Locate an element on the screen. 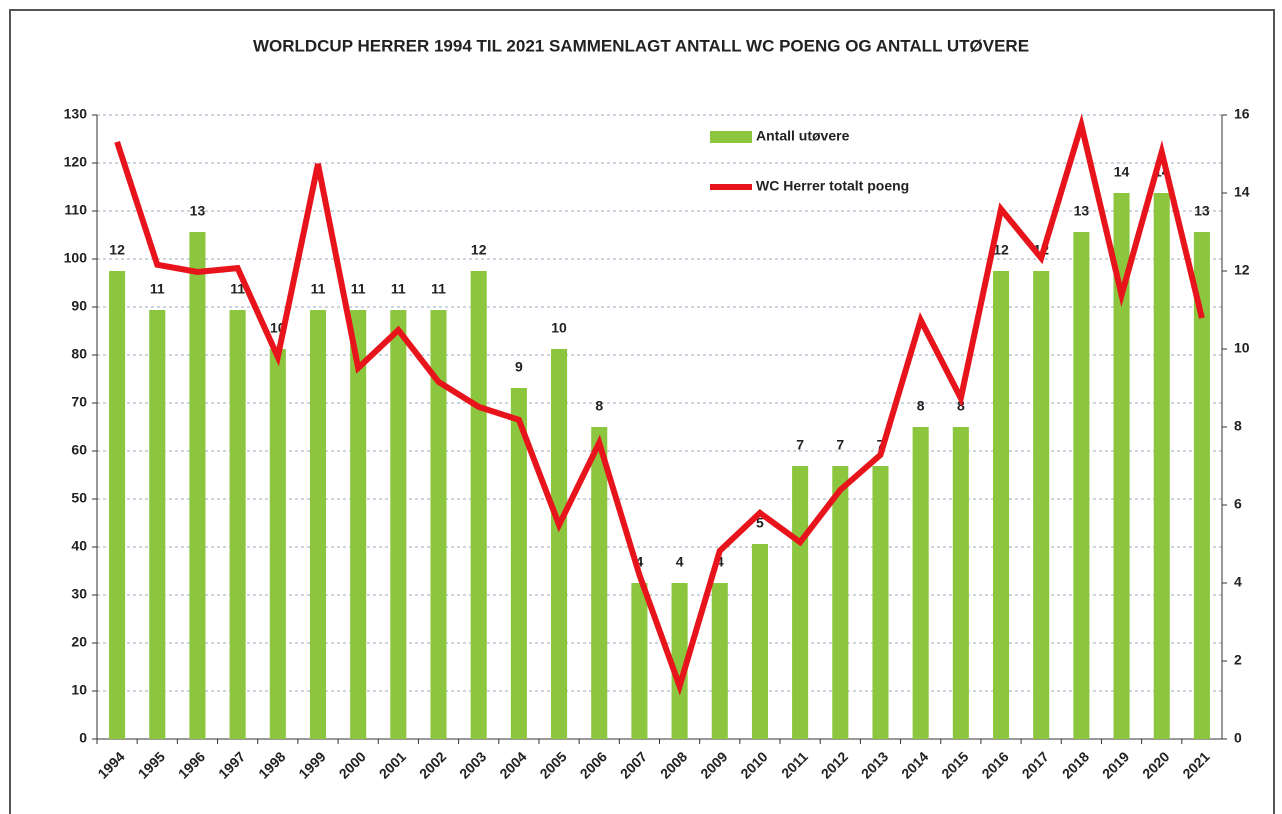  y-tick-label: 100 is located at coordinates (76, 258).